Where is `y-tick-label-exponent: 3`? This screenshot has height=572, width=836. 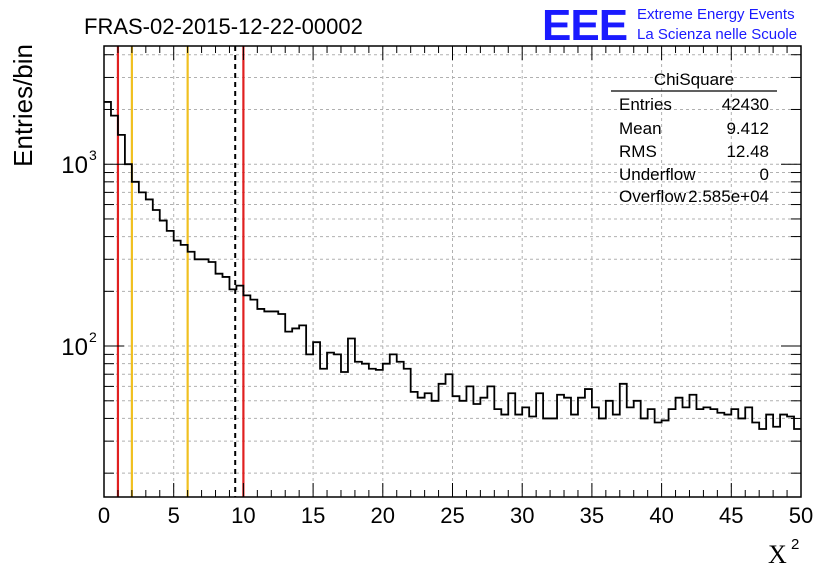
y-tick-label-exponent: 3 is located at coordinates (93, 155).